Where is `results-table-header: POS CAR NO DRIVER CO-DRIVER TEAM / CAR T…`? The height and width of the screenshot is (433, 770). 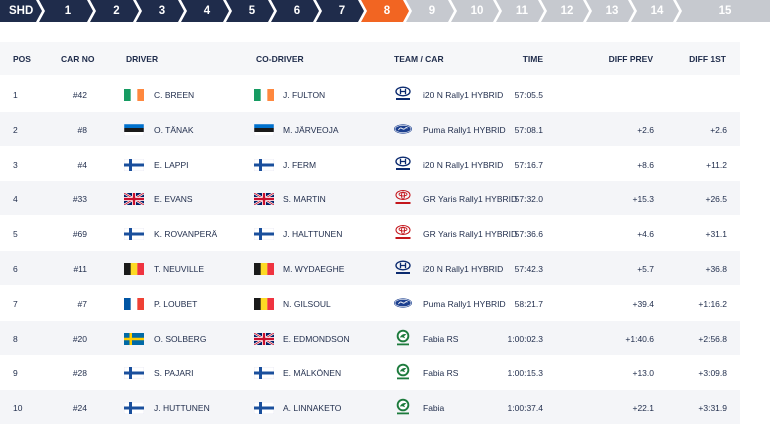
results-table-header: POS CAR NO DRIVER CO-DRIVER TEAM / CAR T… is located at coordinates (370, 58).